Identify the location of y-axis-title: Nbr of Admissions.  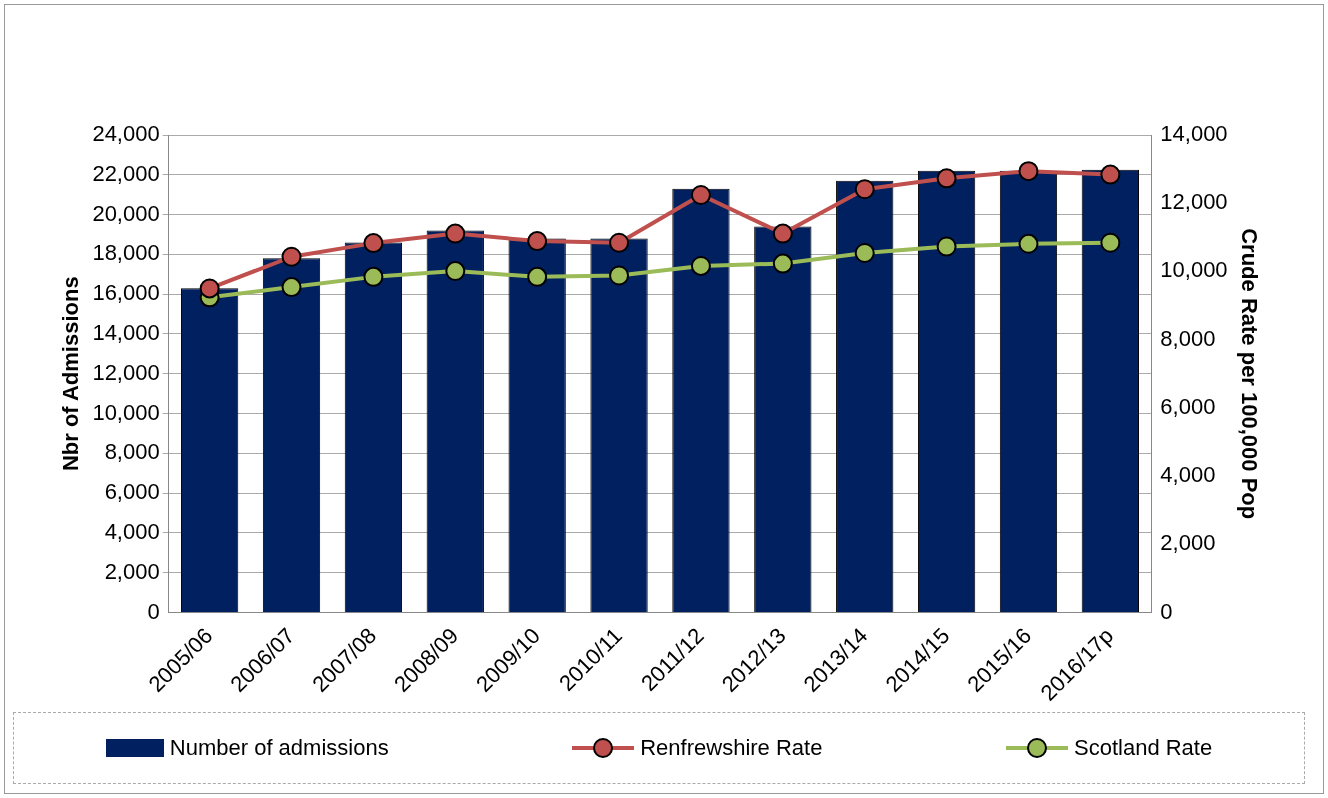
(71, 374).